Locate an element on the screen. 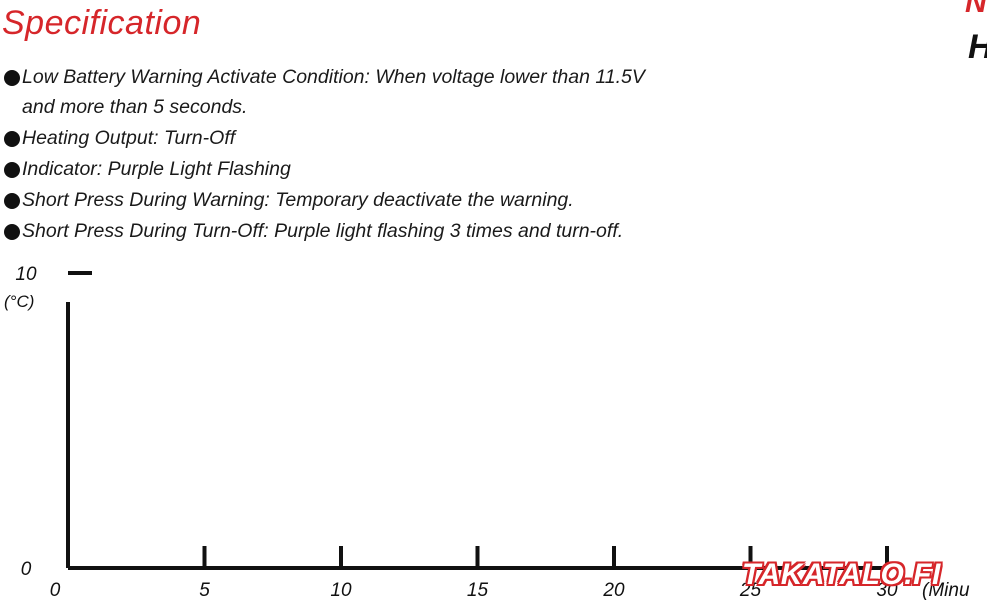  x-tick-label: 0 is located at coordinates (55, 590).